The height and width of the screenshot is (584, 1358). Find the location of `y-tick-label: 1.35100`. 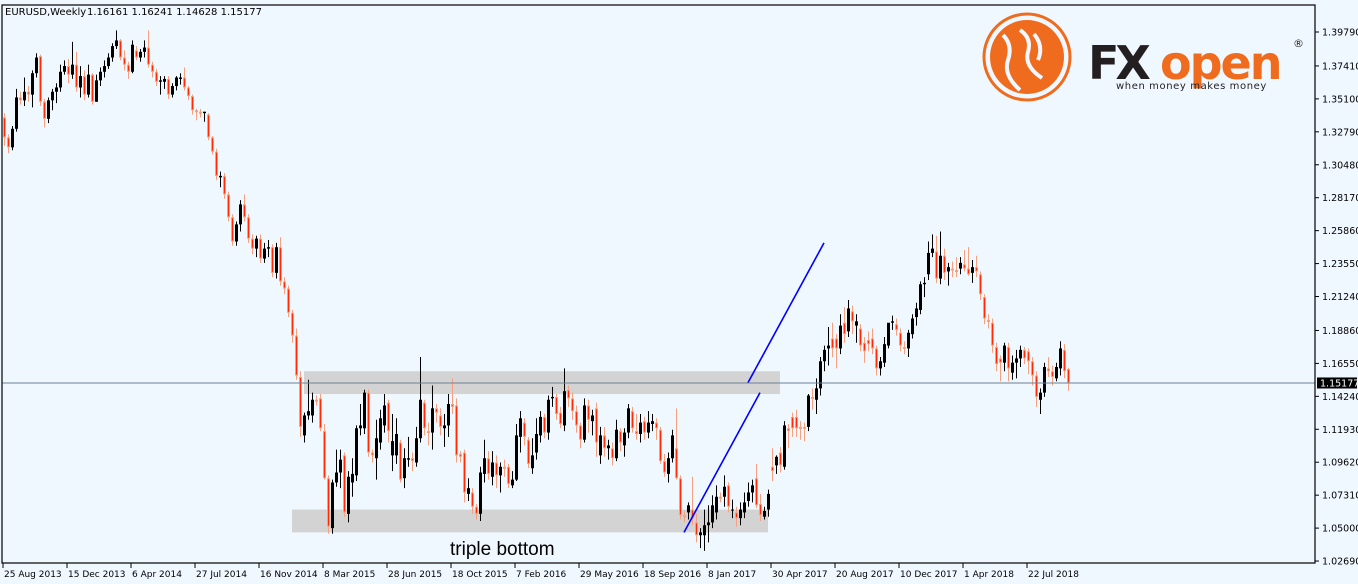

y-tick-label: 1.35100 is located at coordinates (1340, 99).